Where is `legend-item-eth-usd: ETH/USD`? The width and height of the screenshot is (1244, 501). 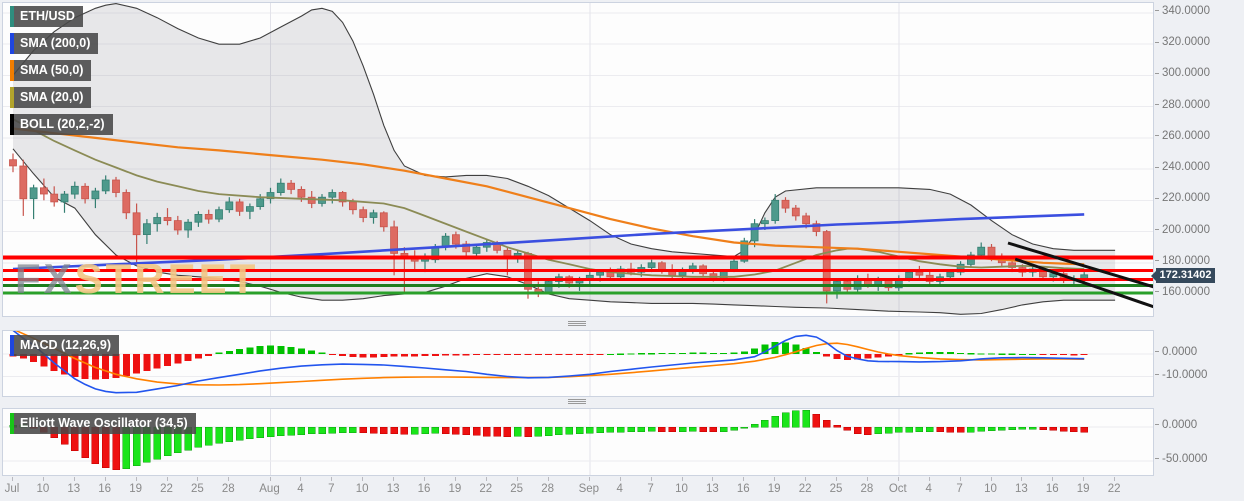
legend-item-eth-usd: ETH/USD is located at coordinates (46, 16).